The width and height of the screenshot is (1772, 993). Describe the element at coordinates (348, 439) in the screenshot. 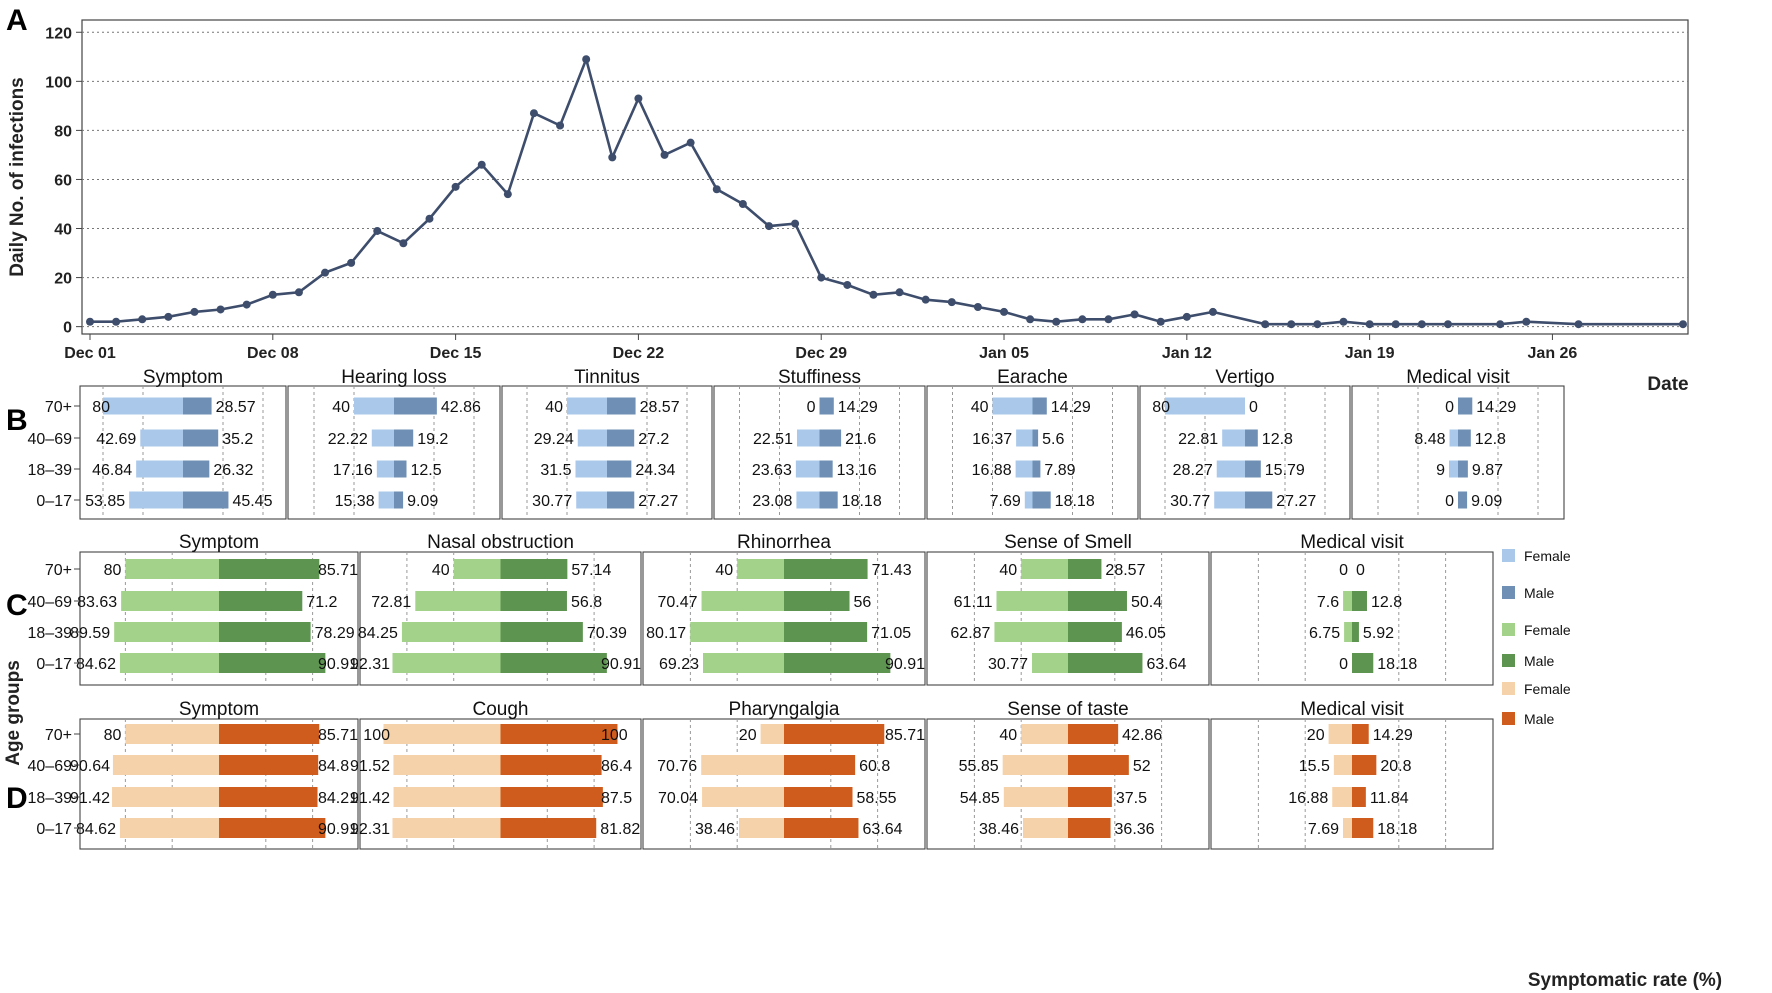

I see `female-value-label: 22.22` at that location.